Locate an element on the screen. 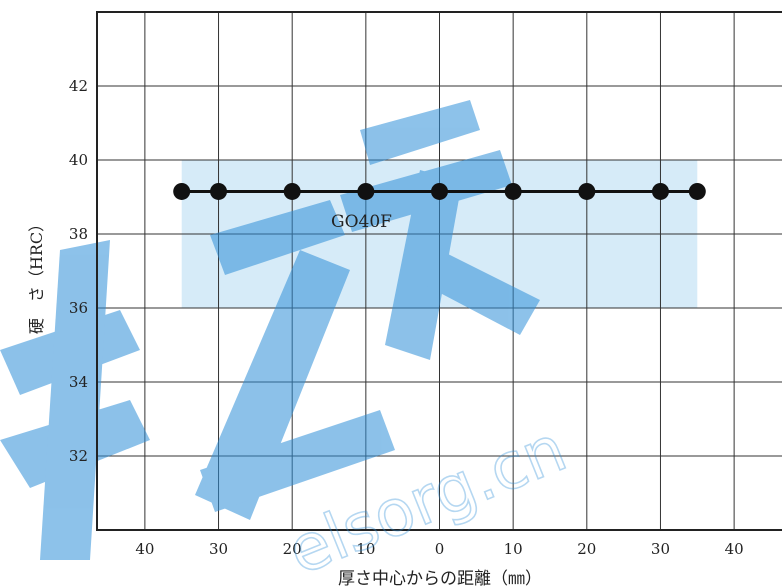 The width and height of the screenshot is (782, 588). y-tick-label: 36 is located at coordinates (78, 308).